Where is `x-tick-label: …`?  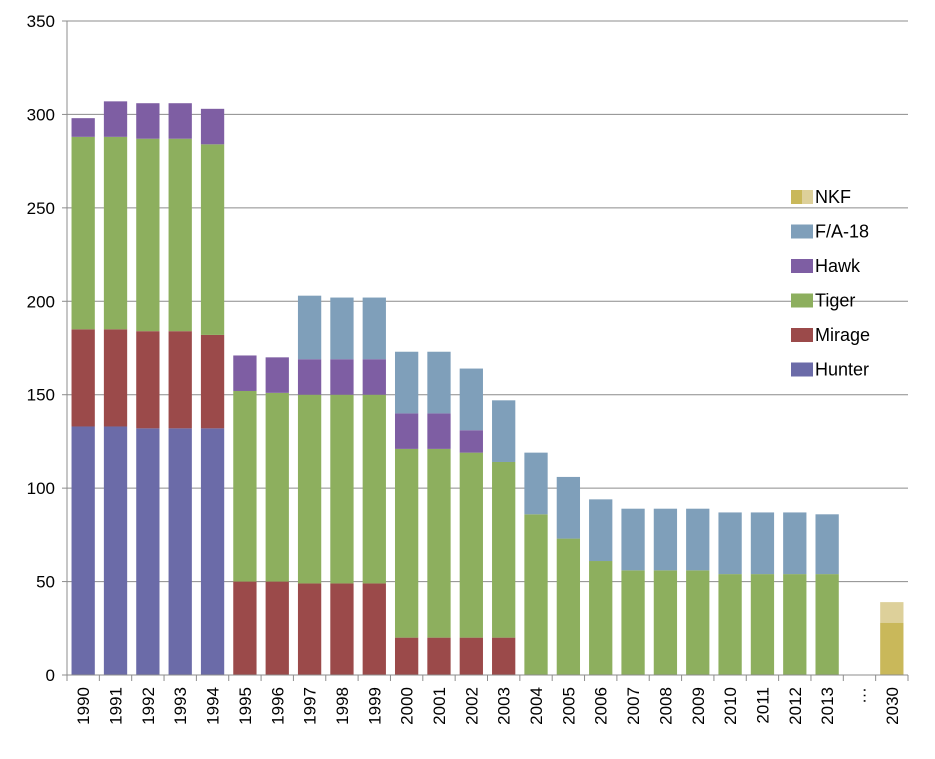 x-tick-label: … is located at coordinates (859, 695).